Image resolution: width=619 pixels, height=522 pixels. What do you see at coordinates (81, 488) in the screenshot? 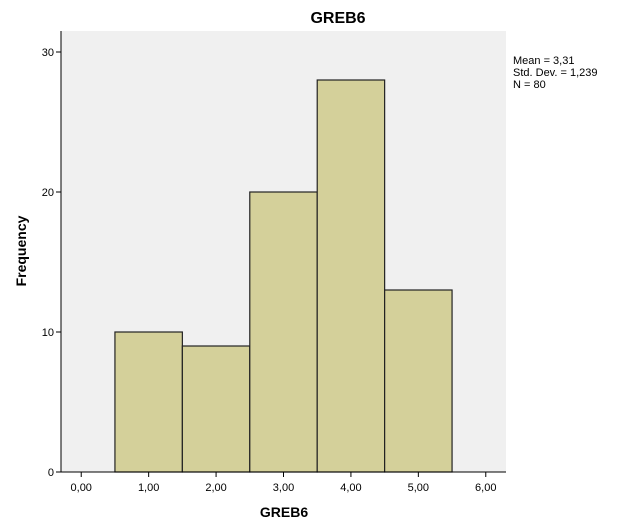
I see `x-tick-label: 0,00` at bounding box center [81, 488].